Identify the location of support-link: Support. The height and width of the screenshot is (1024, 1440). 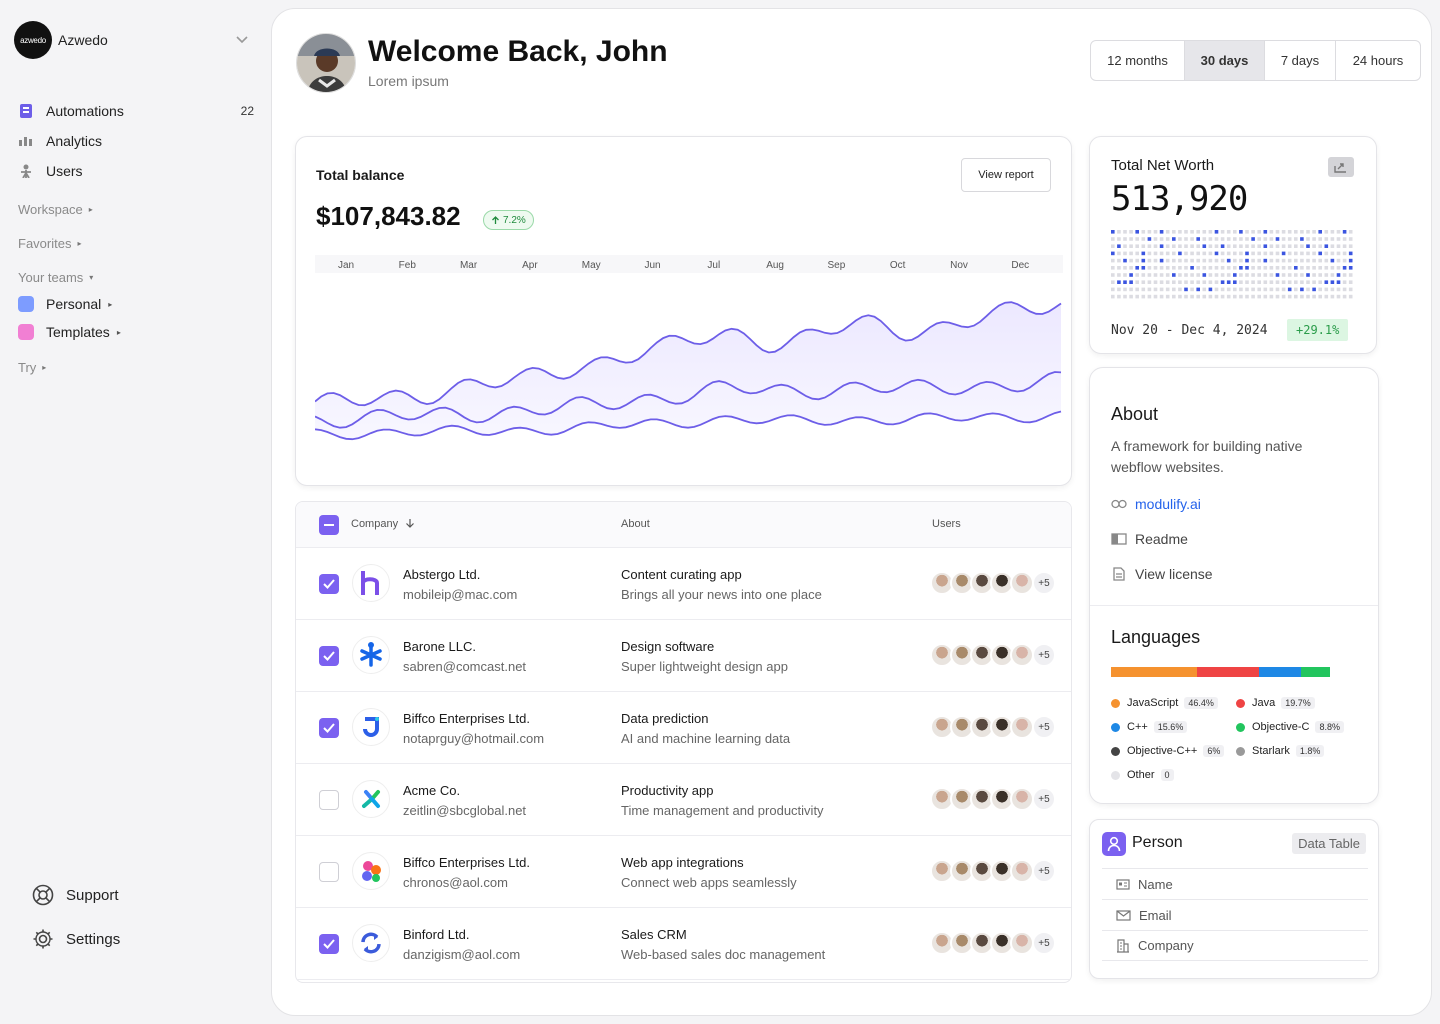
(75, 895).